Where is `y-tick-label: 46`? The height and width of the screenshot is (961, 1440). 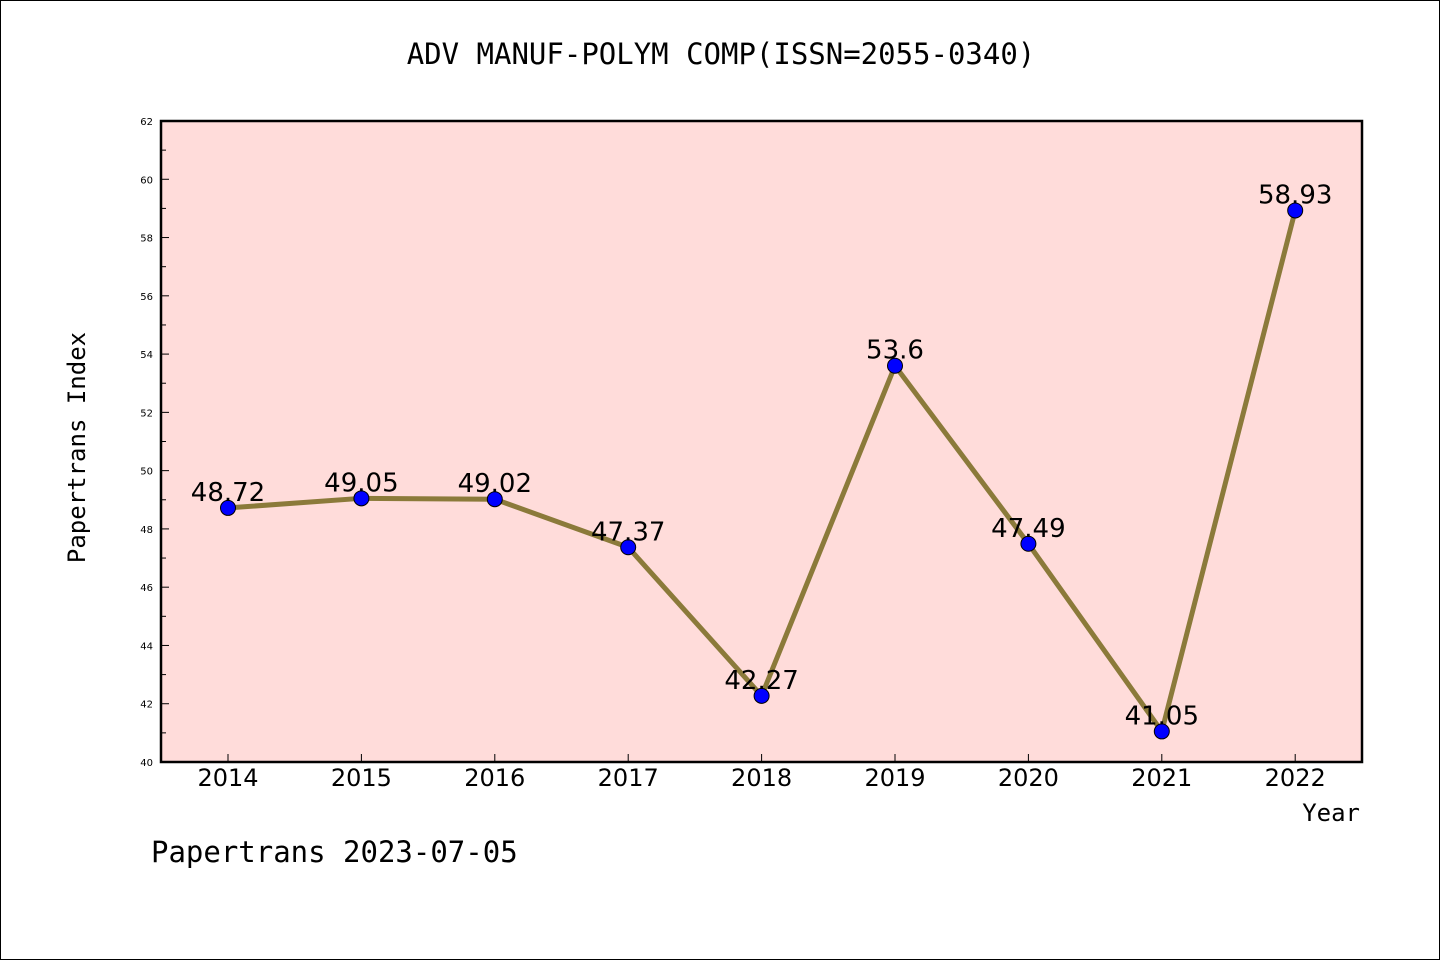
y-tick-label: 46 is located at coordinates (146, 588).